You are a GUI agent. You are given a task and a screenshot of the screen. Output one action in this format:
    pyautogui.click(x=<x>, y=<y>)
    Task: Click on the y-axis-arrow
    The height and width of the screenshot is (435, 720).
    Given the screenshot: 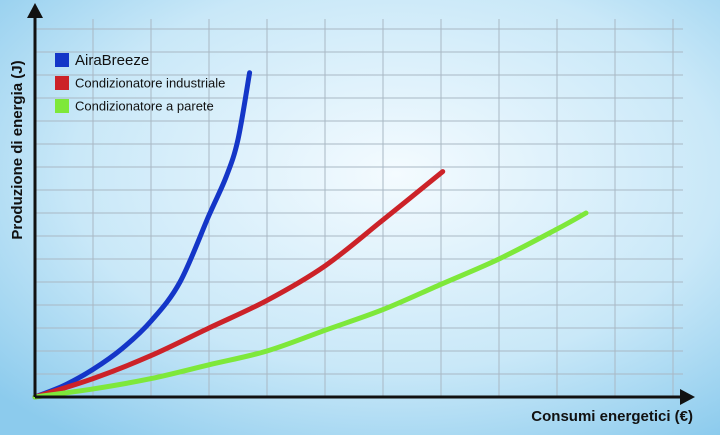 What is the action you would take?
    pyautogui.click(x=35, y=10)
    